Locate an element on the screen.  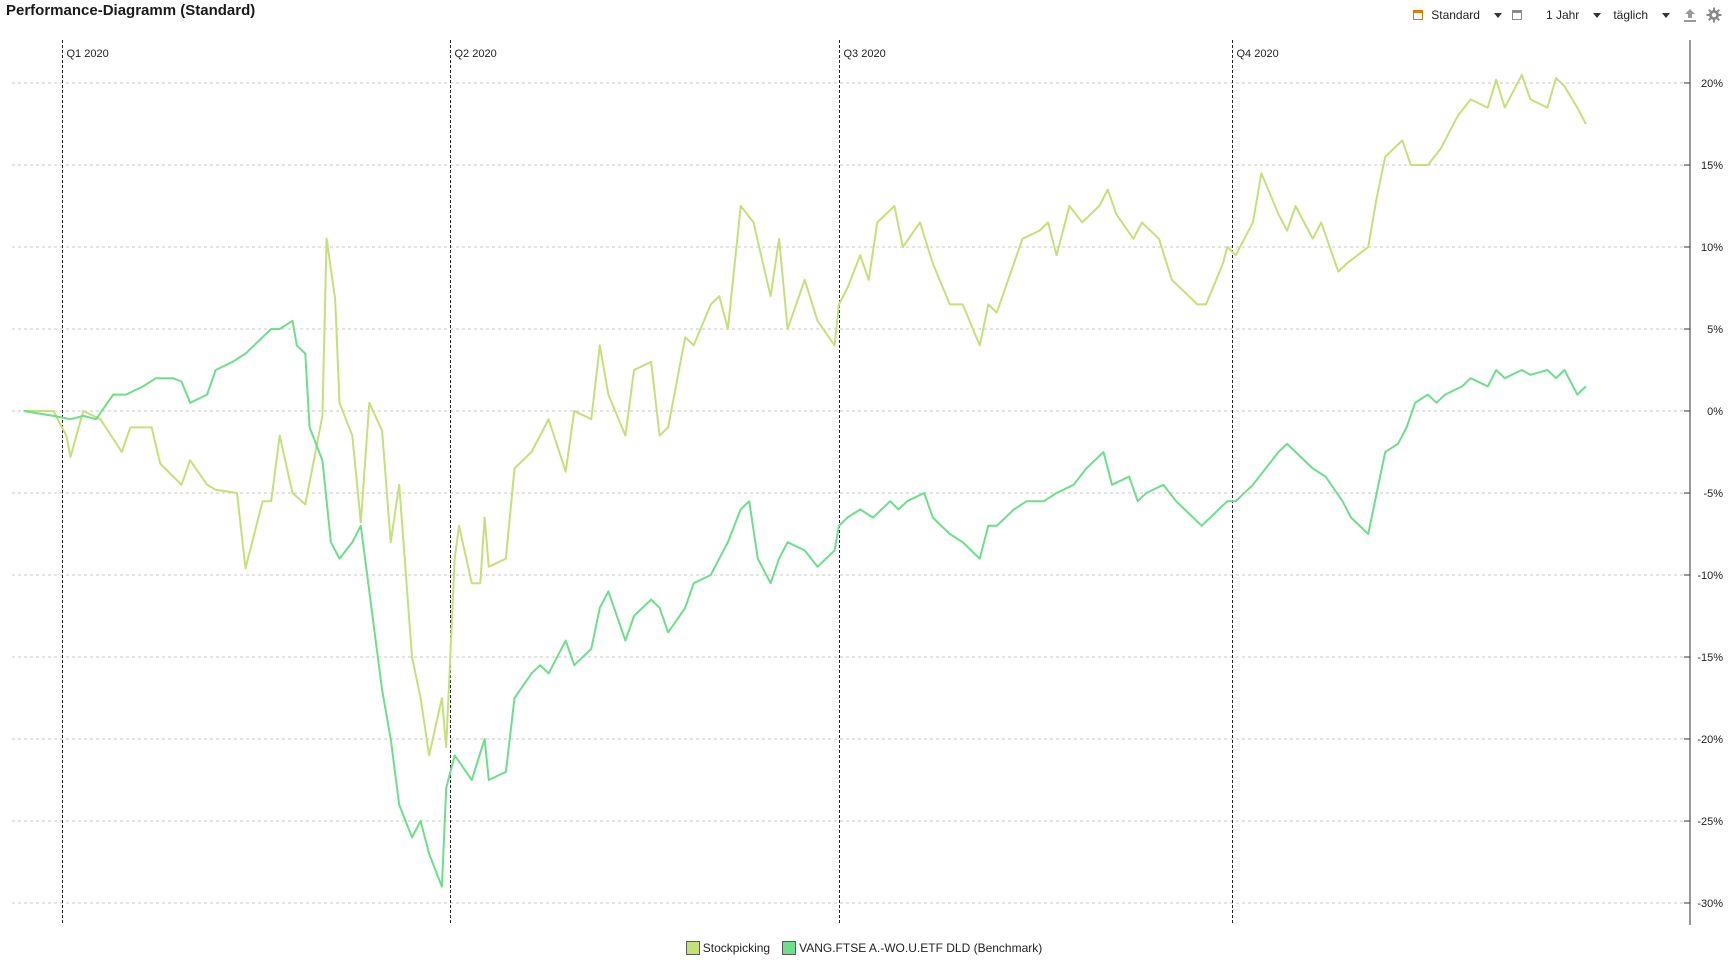
legend-item-benchmark: VANG.FTSE A.-WO.U.ETF DLD (Benchmark) is located at coordinates (912, 948).